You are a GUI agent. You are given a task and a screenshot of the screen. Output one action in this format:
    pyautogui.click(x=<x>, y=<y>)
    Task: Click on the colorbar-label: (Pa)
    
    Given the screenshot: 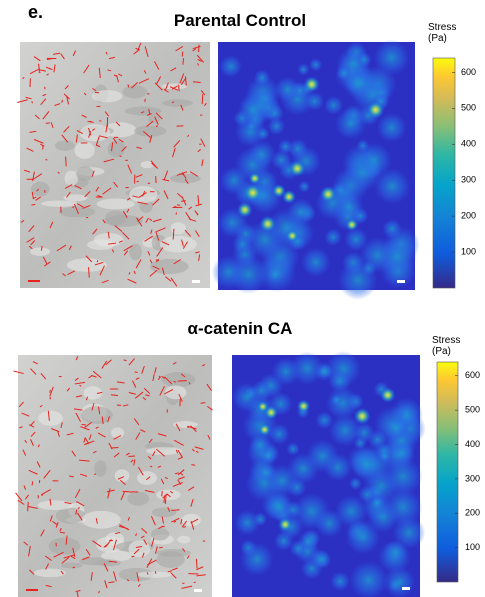 What is the action you would take?
    pyautogui.click(x=441, y=351)
    